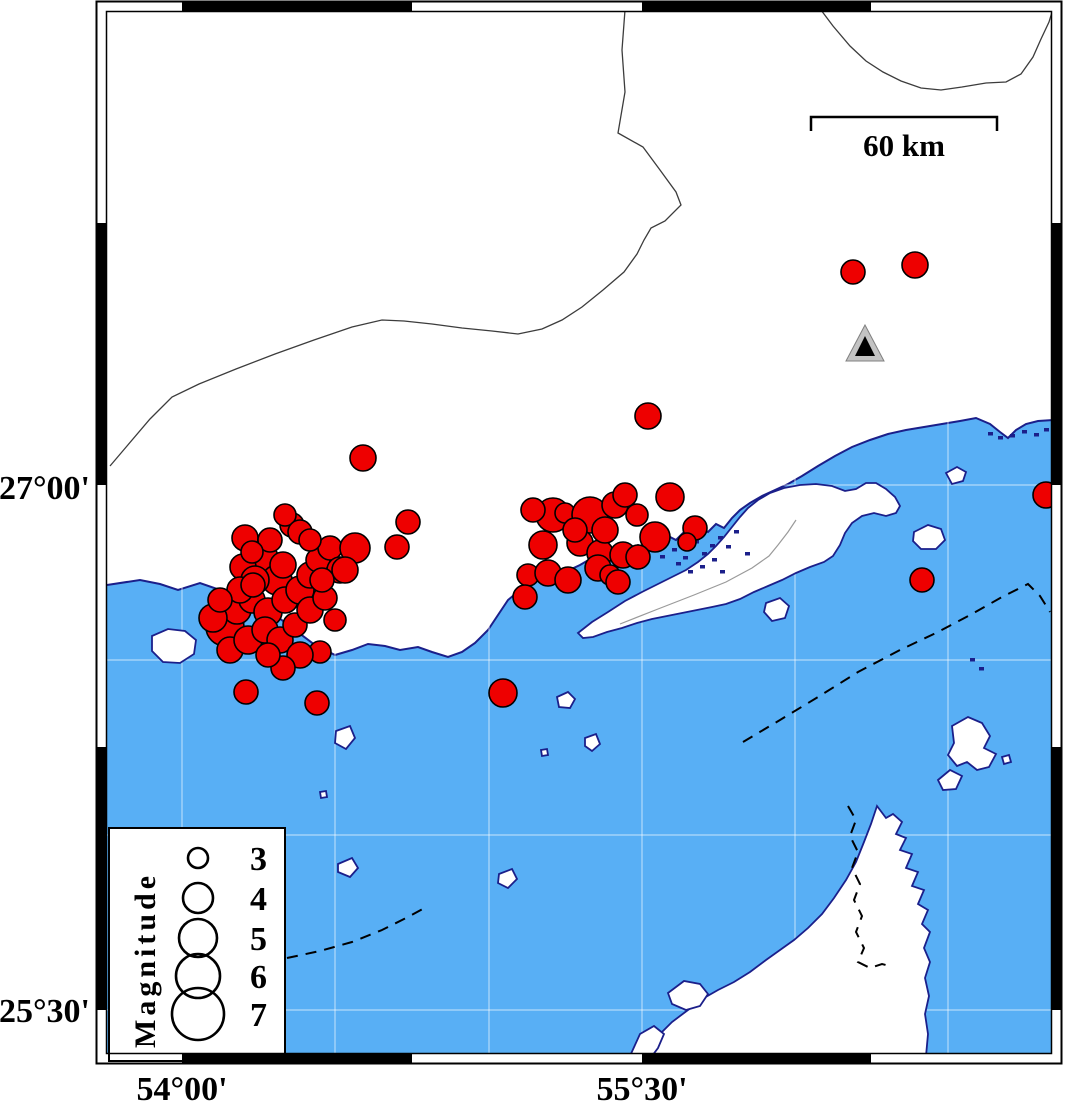  Describe the element at coordinates (708, 572) in the screenshot. I see `county-boundary-line` at that location.